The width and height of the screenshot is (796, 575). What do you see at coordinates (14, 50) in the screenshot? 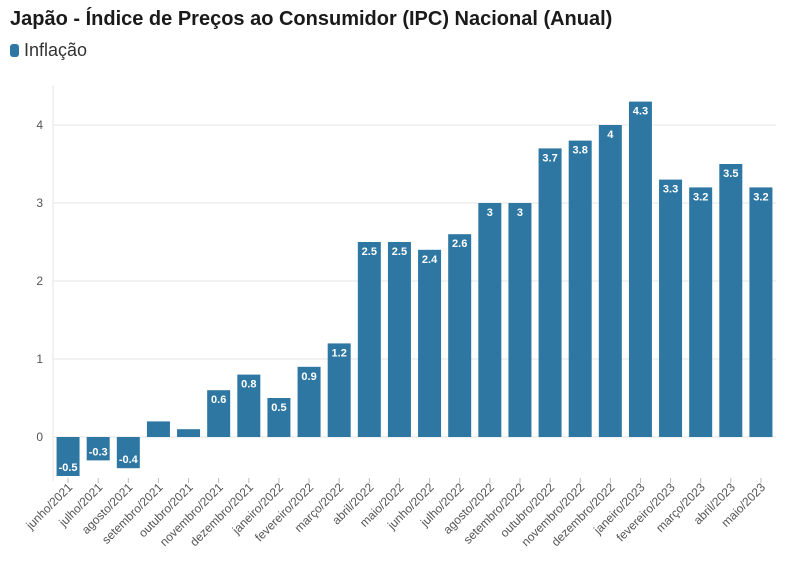
I see `legend-swatch` at bounding box center [14, 50].